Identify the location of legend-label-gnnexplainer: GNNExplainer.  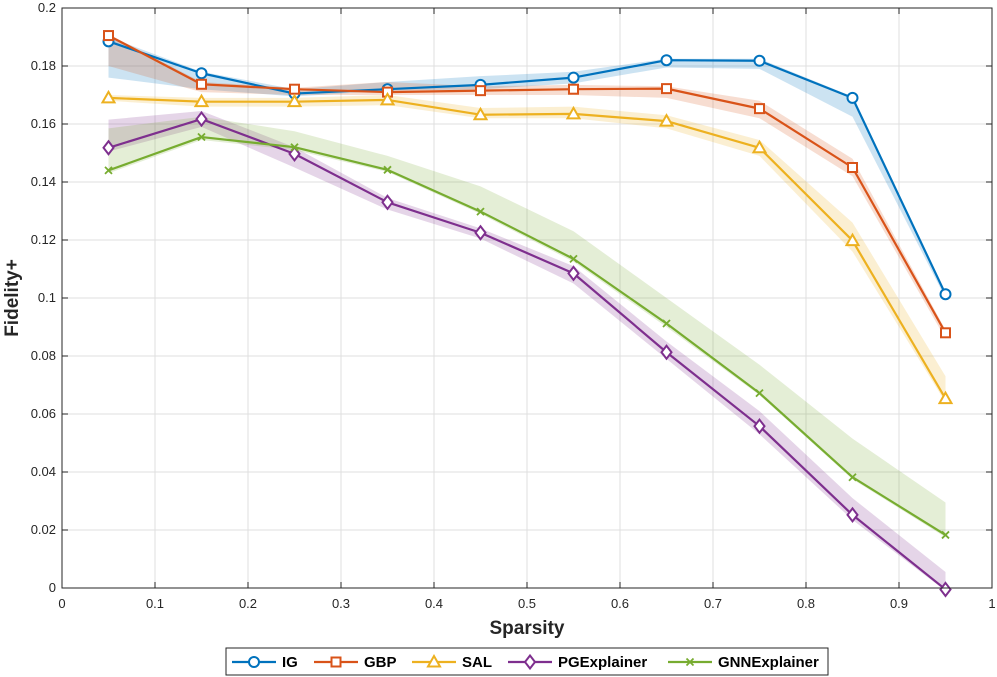
(768, 662).